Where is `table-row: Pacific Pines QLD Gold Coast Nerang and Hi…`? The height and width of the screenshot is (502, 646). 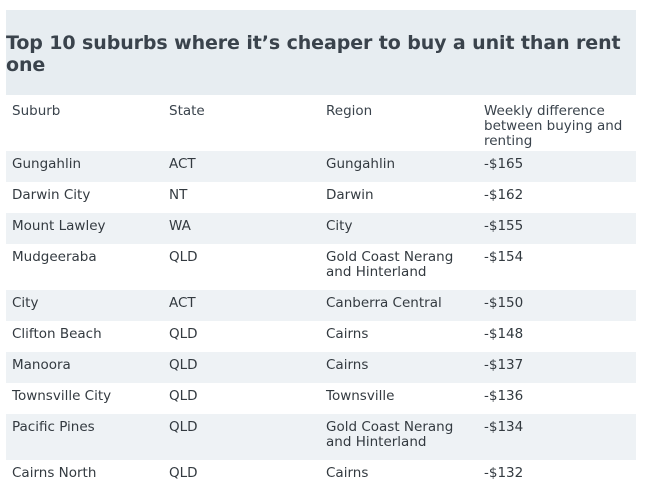
table-row: Pacific Pines QLD Gold Coast Nerang and Hi… is located at coordinates (321, 437).